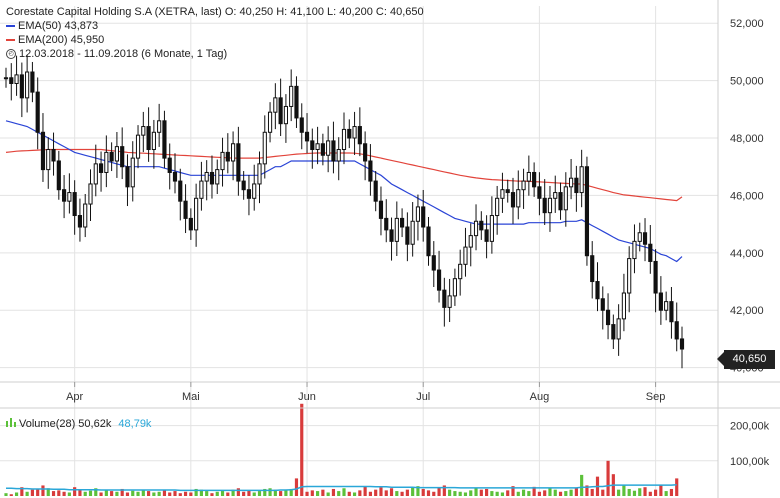  Describe the element at coordinates (747, 139) in the screenshot. I see `price-tick-label: 48,000` at that location.